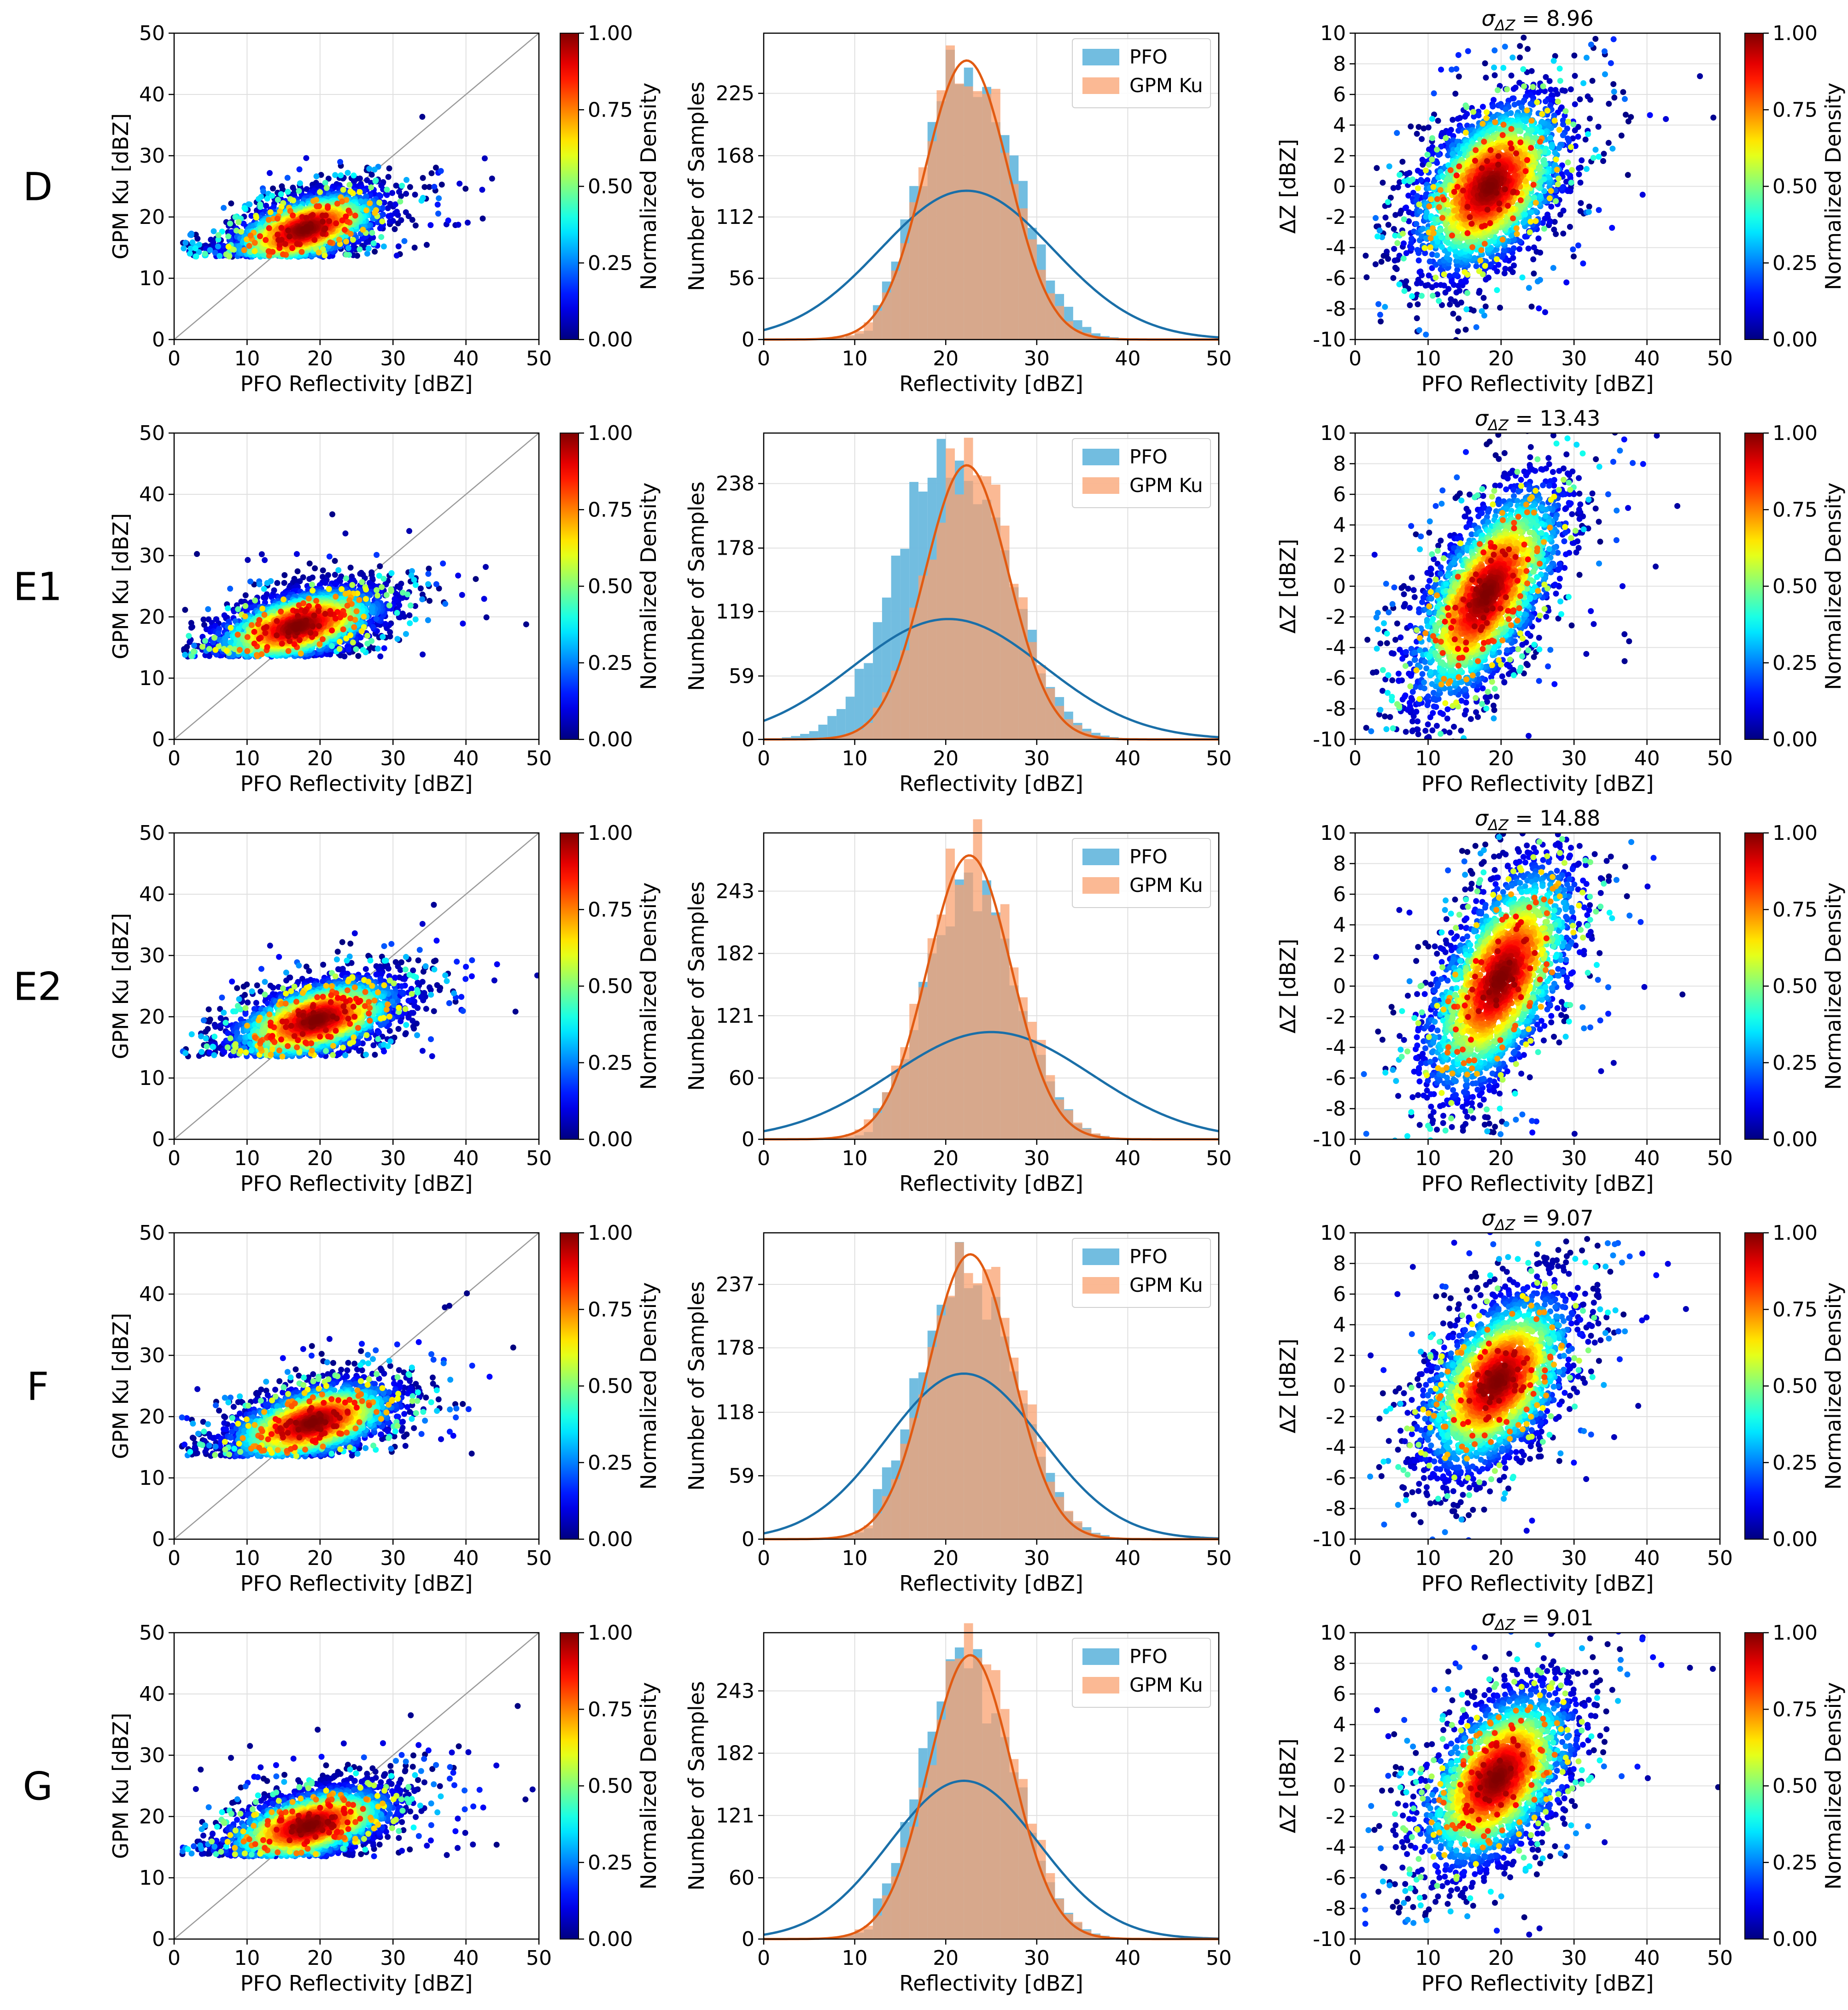 Image resolution: width=1848 pixels, height=2010 pixels. What do you see at coordinates (735, 156) in the screenshot?
I see `y-tick-label: 168` at bounding box center [735, 156].